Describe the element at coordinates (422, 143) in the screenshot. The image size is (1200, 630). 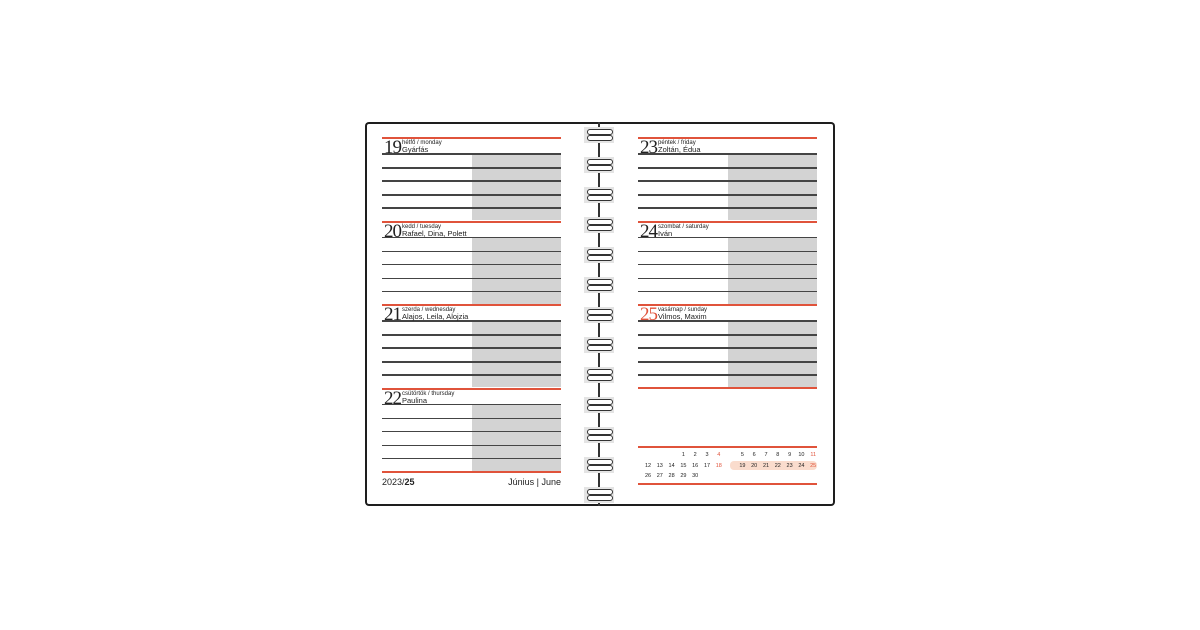
I see `weekday-name: hétfő / monday` at that location.